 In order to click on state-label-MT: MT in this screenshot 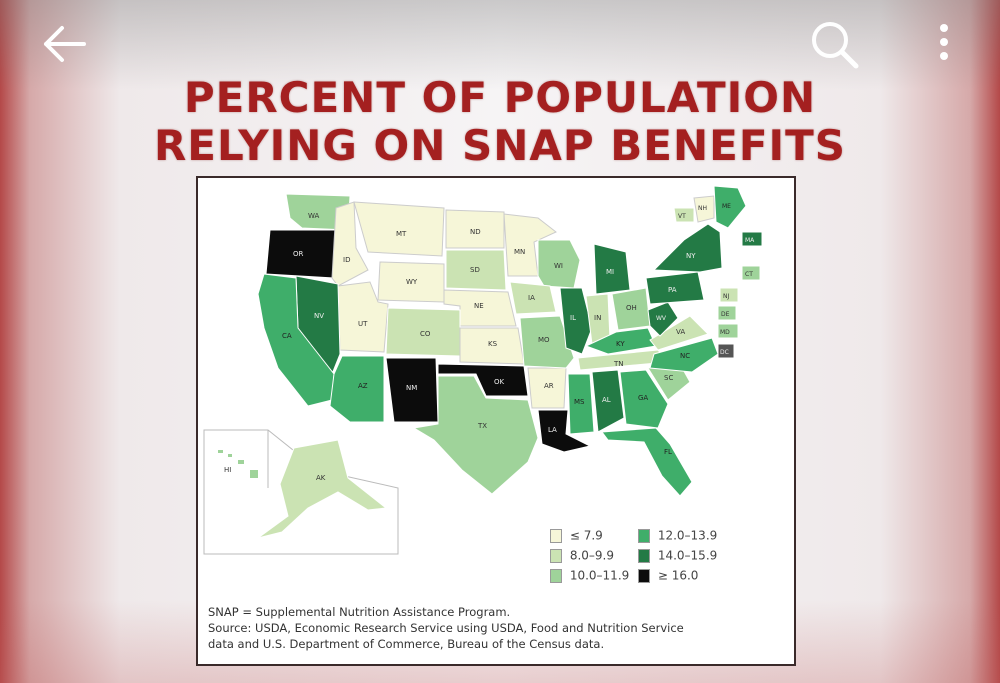, I will do `click(401, 234)`.